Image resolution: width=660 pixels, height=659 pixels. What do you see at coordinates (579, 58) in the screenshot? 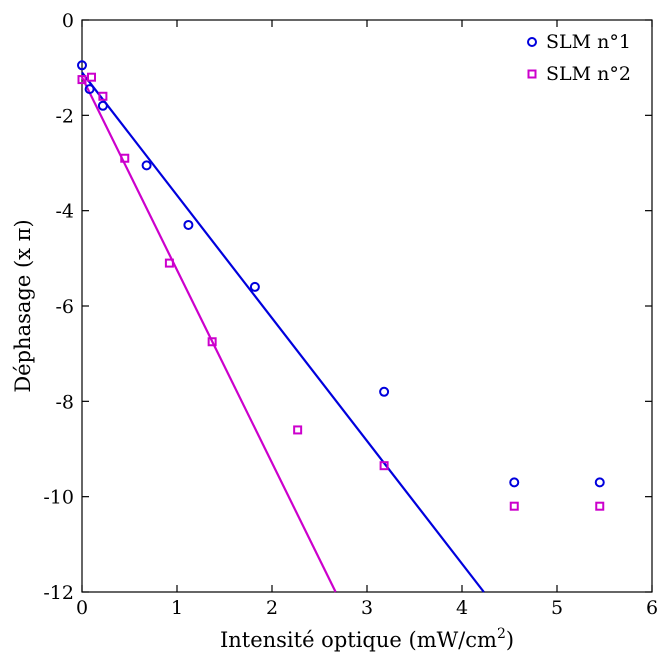
I see `legend: SLM n°1 SLM n°2` at bounding box center [579, 58].